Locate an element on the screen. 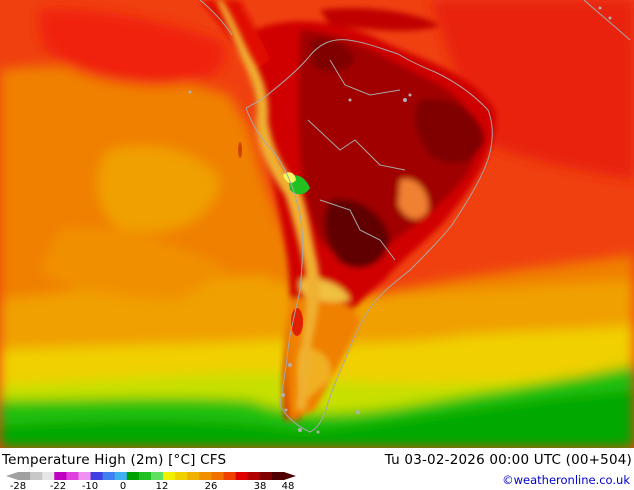 This screenshot has width=634, height=490. legend-arrow-low is located at coordinates (12, 476).